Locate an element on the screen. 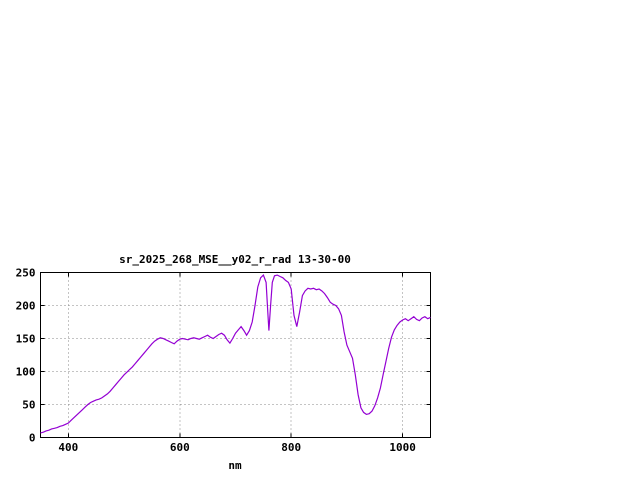 The image size is (640, 480). x-tick-label: 800 is located at coordinates (291, 447).